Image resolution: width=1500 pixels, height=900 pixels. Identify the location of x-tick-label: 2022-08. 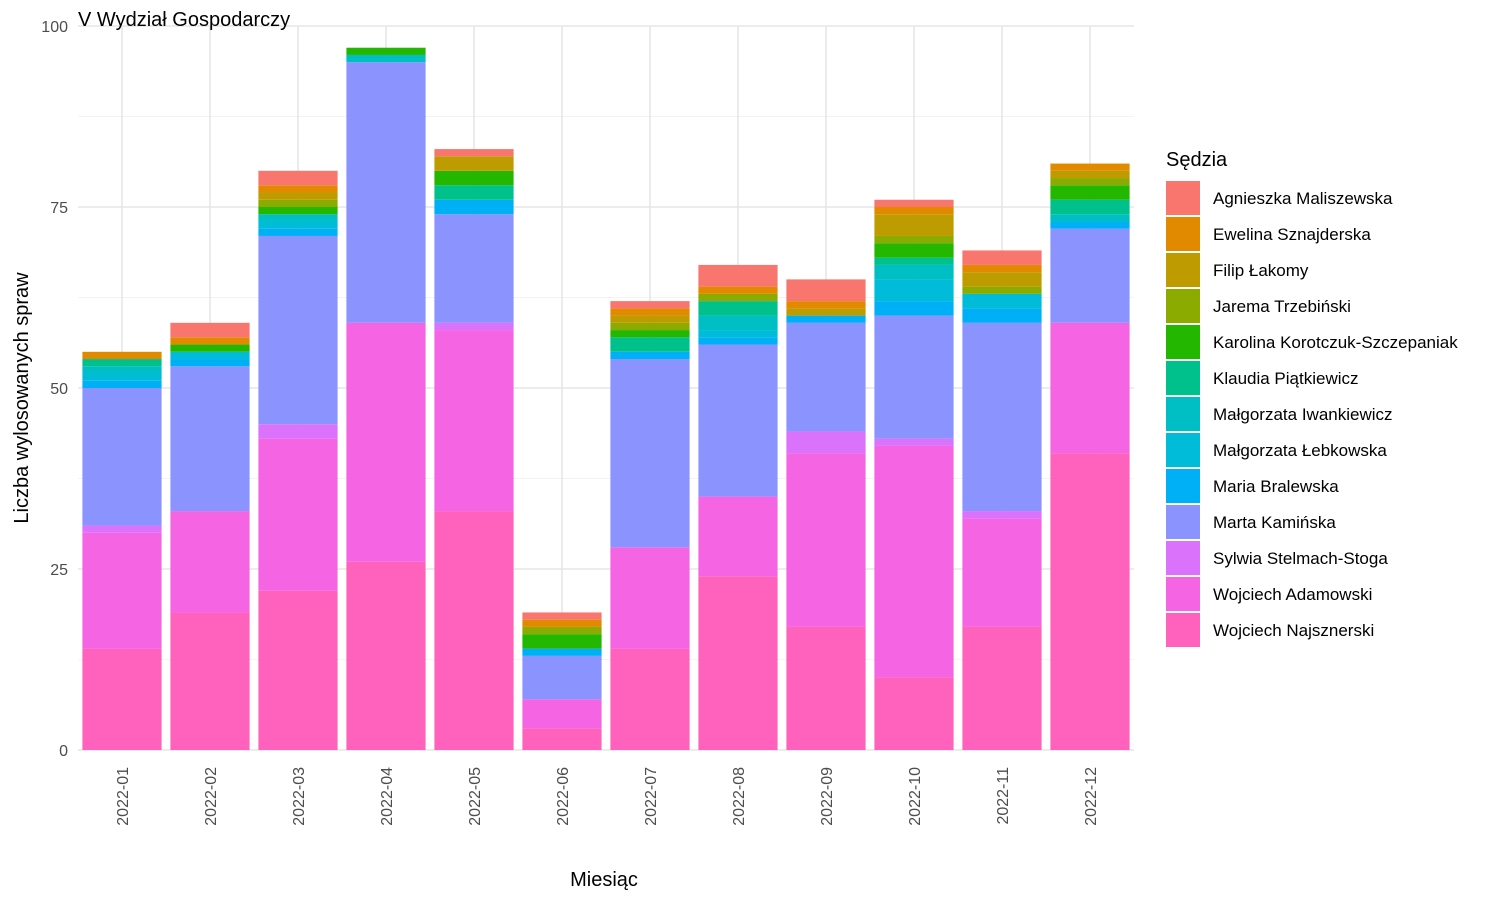
(739, 796).